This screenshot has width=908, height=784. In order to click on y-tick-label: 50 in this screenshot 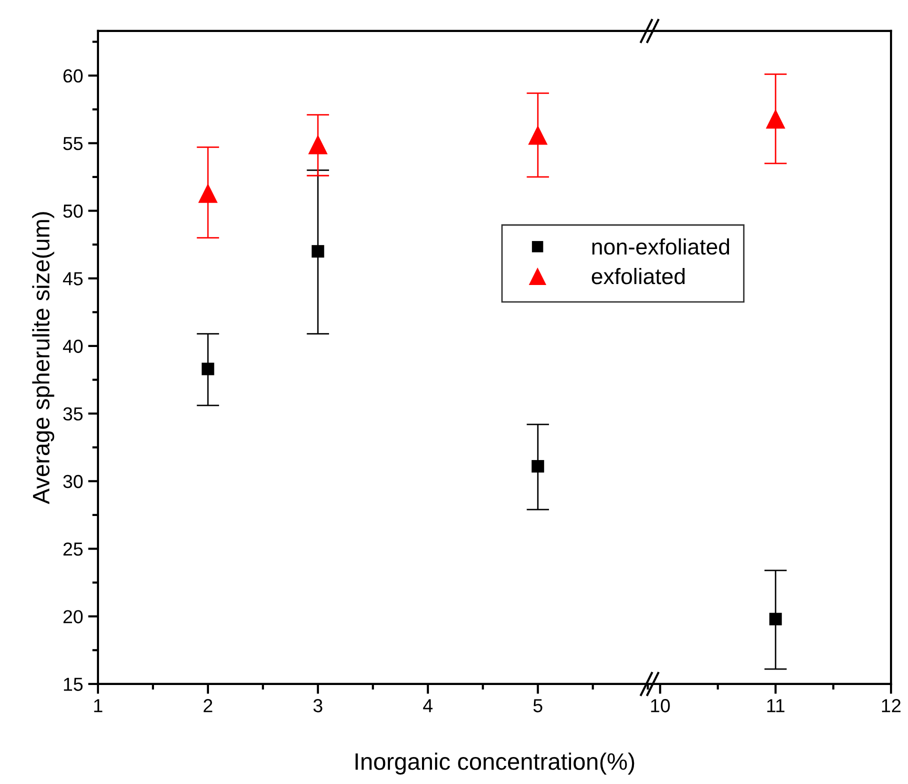, I will do `click(73, 211)`.